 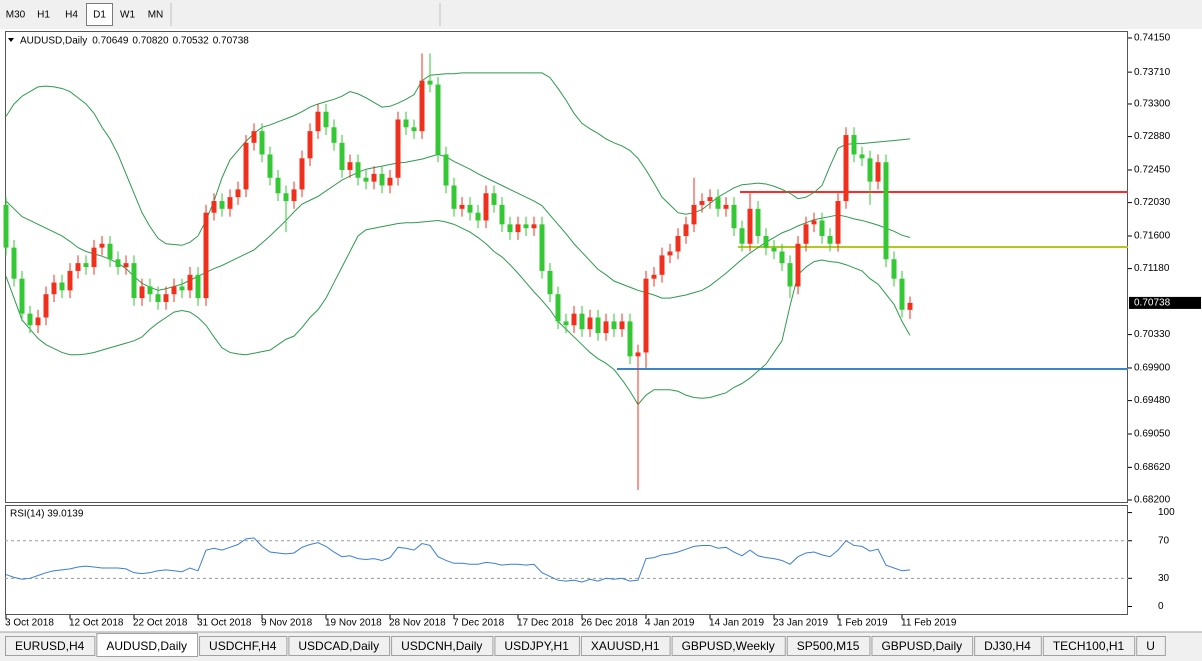 I want to click on x-tick-label: 28 Nov 2018, so click(x=417, y=623).